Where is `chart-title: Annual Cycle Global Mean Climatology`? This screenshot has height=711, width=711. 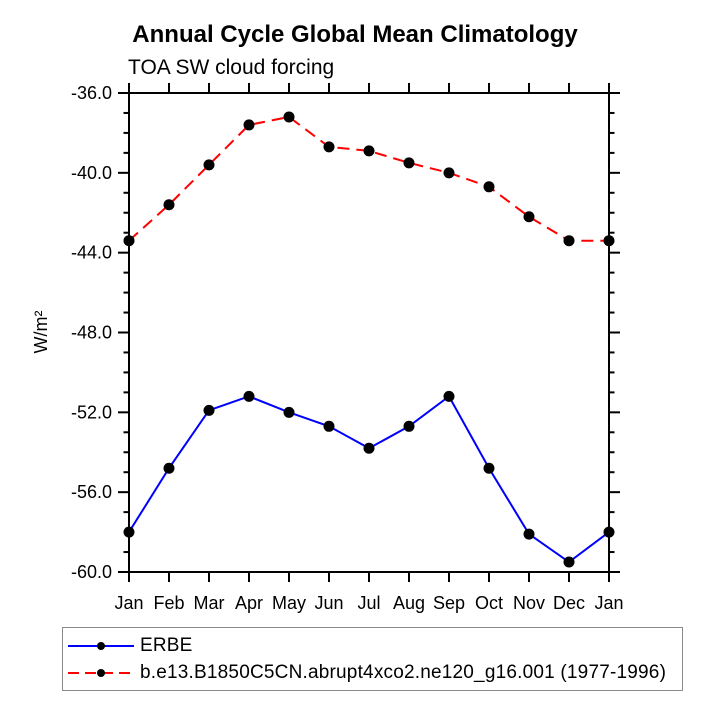 chart-title: Annual Cycle Global Mean Climatology is located at coordinates (355, 34).